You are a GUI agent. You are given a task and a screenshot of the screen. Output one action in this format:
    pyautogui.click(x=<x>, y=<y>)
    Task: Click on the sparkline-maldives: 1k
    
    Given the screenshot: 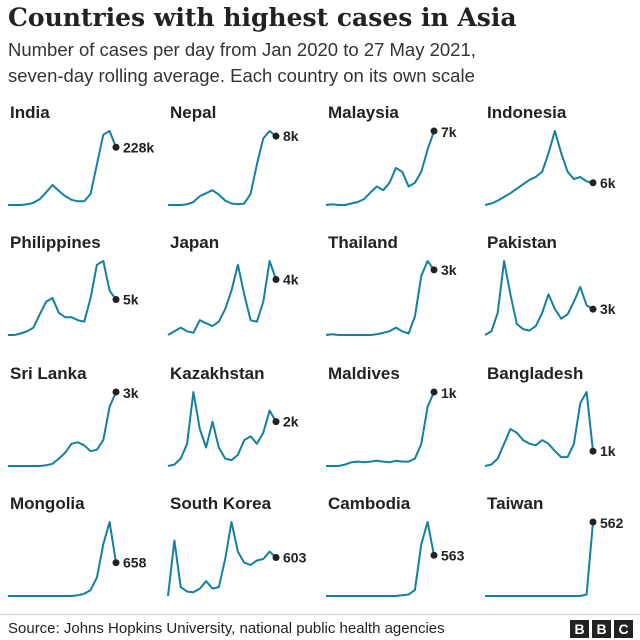 What is the action you would take?
    pyautogui.click(x=391, y=426)
    